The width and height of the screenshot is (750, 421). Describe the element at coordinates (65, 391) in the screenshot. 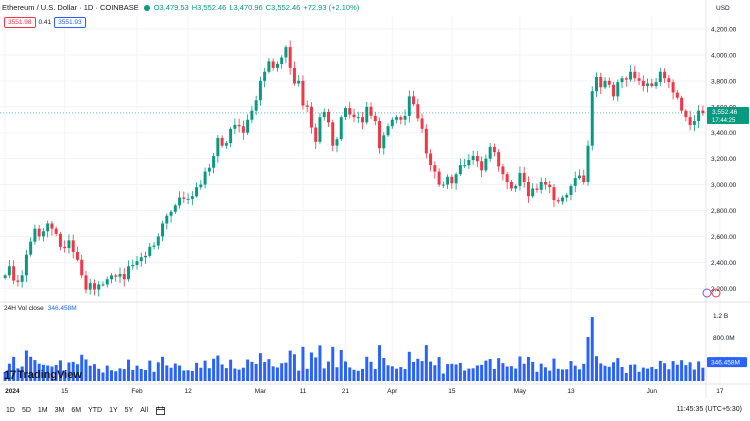

I see `time-tick-label: 15` at that location.